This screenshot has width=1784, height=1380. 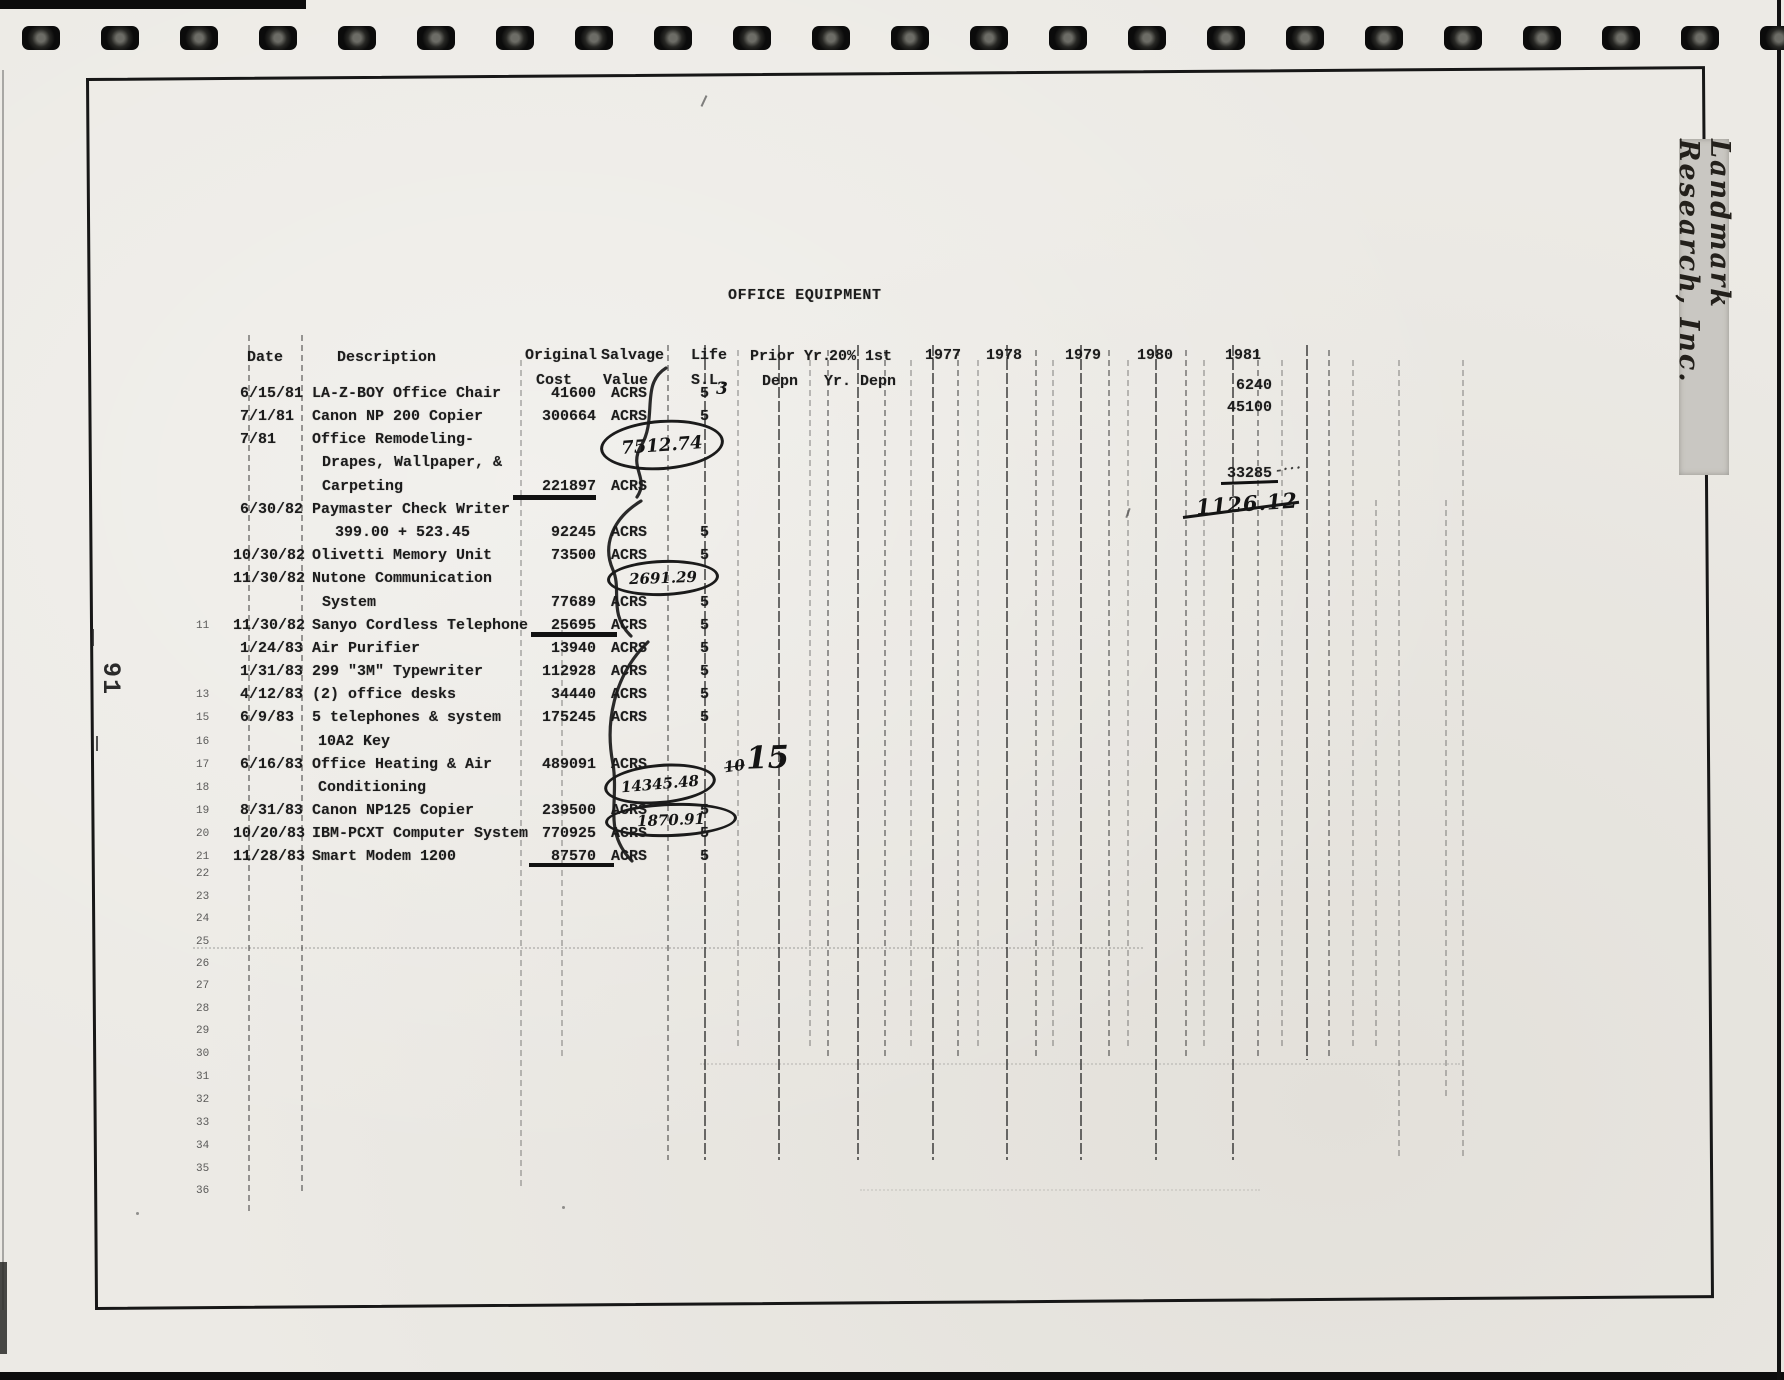 I want to click on page-number: 91, so click(x=110, y=679).